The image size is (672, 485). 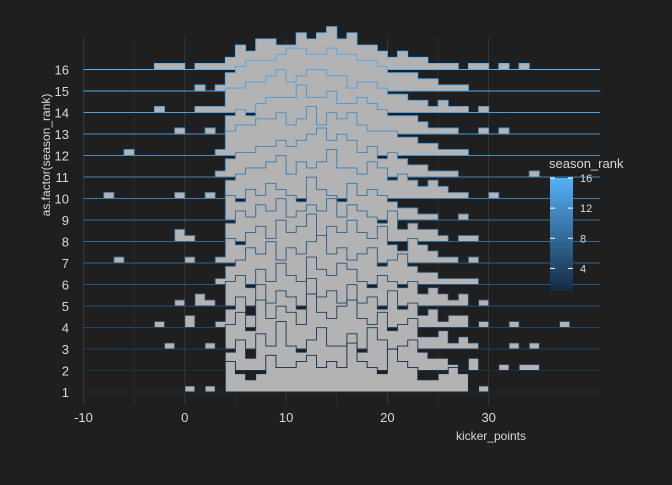 I want to click on x-tick-label: 30, so click(x=488, y=417).